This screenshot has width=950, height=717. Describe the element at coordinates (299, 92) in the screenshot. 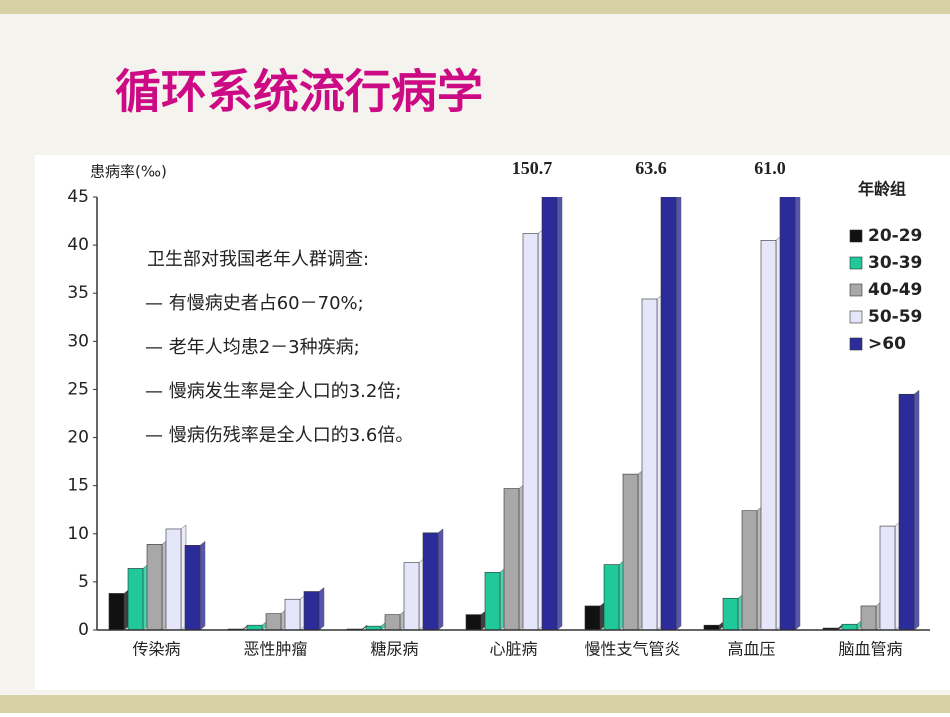

I see `slide-title: 循环系统流行病学` at that location.